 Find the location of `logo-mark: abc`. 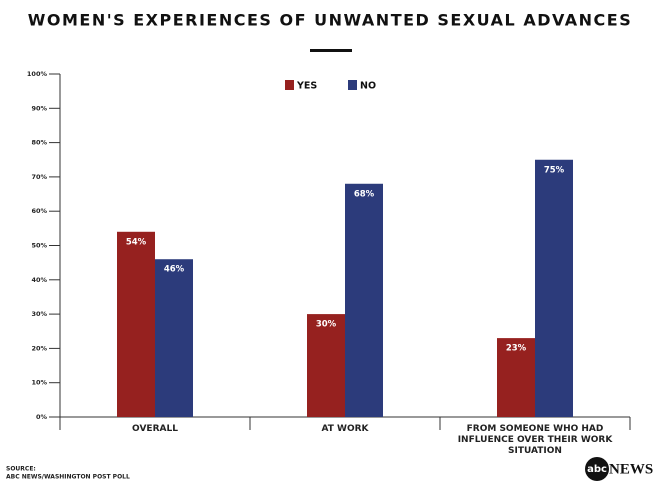

logo-mark: abc is located at coordinates (597, 469).